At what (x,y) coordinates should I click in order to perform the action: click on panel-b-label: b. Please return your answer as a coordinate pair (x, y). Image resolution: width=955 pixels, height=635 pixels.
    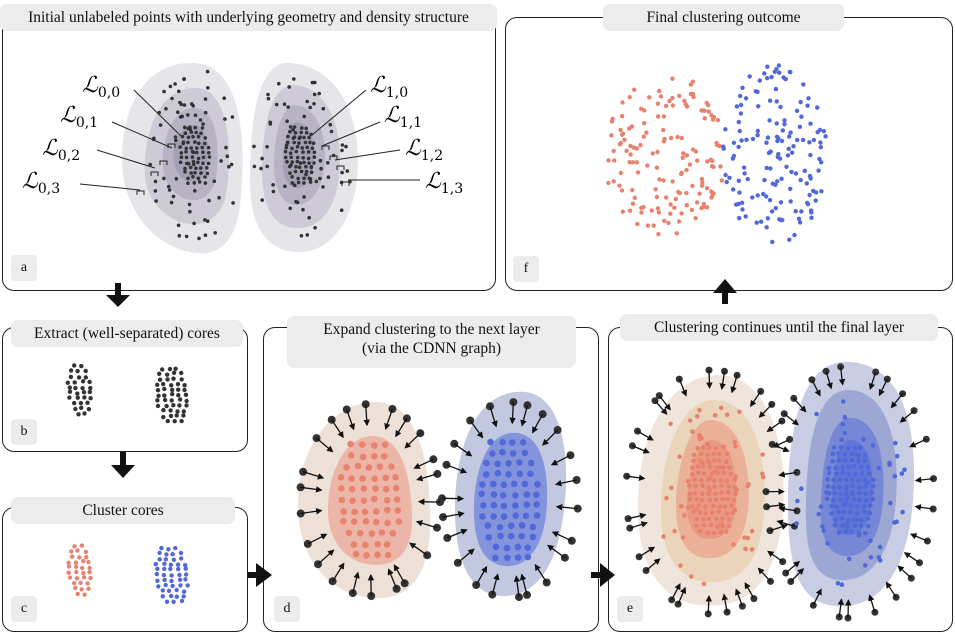
    Looking at the image, I should click on (24, 432).